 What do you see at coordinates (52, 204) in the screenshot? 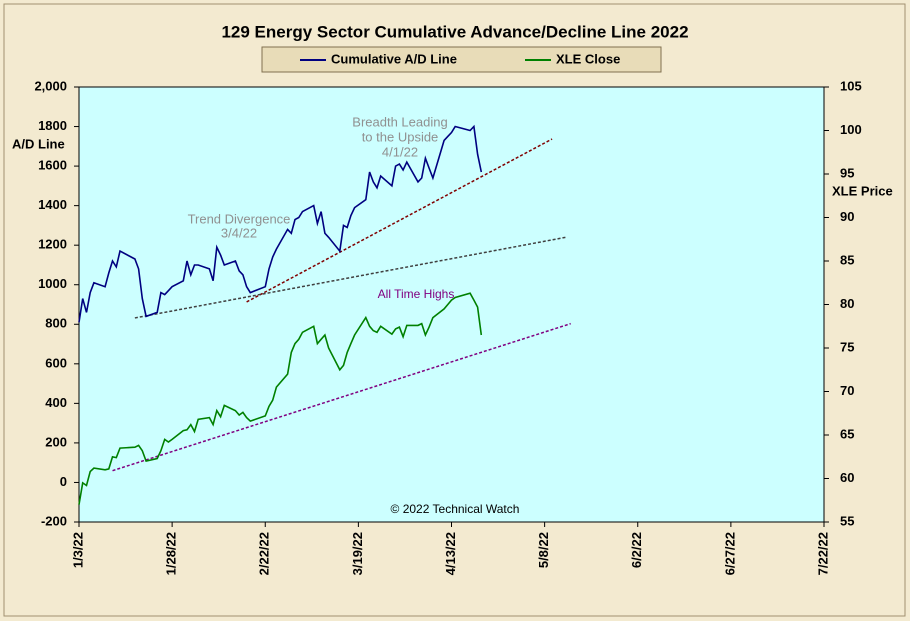
I see `y-tick-label: 1400` at bounding box center [52, 204].